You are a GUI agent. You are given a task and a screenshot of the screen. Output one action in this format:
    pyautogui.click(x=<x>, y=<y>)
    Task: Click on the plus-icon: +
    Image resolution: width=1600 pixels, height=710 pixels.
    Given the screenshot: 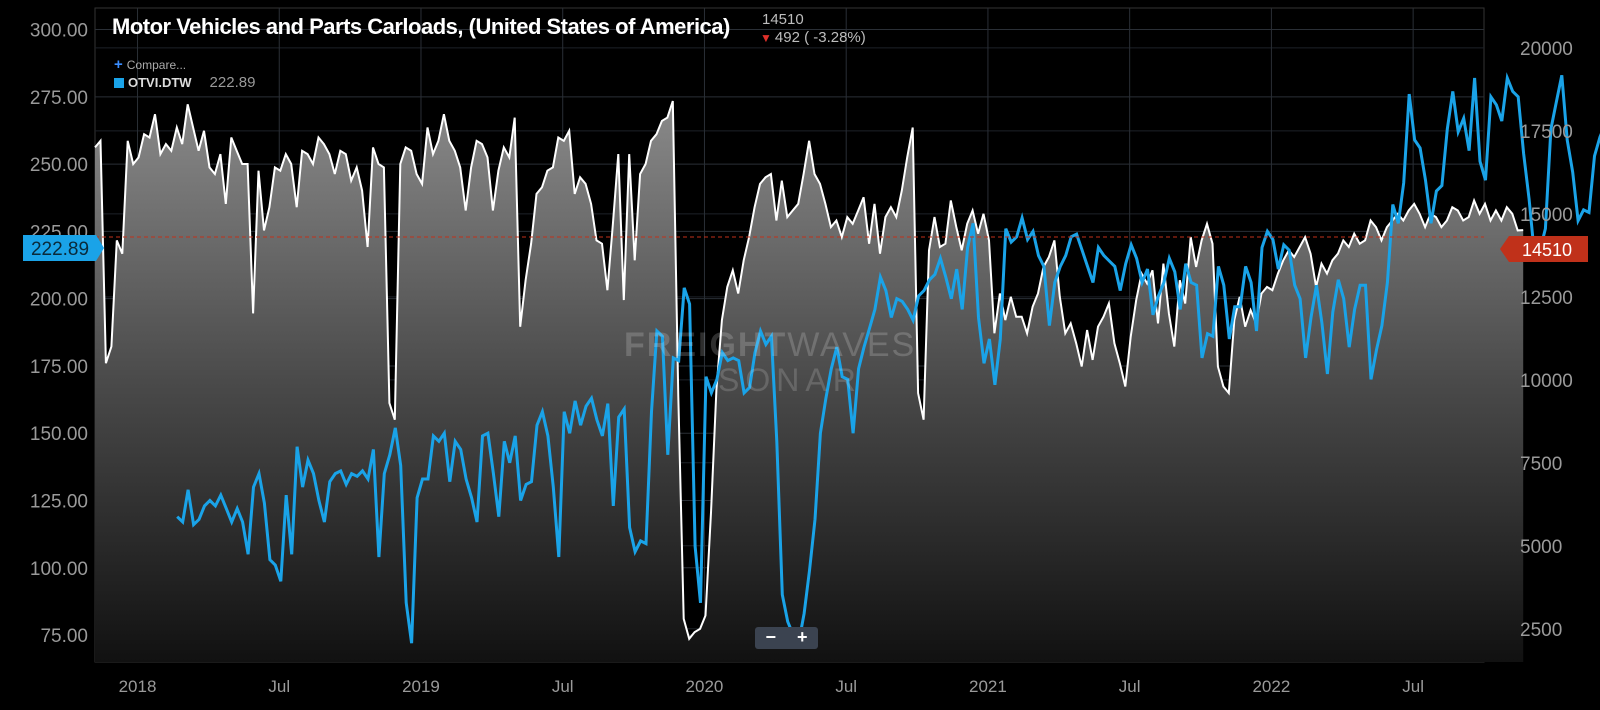 What is the action you would take?
    pyautogui.click(x=118, y=64)
    